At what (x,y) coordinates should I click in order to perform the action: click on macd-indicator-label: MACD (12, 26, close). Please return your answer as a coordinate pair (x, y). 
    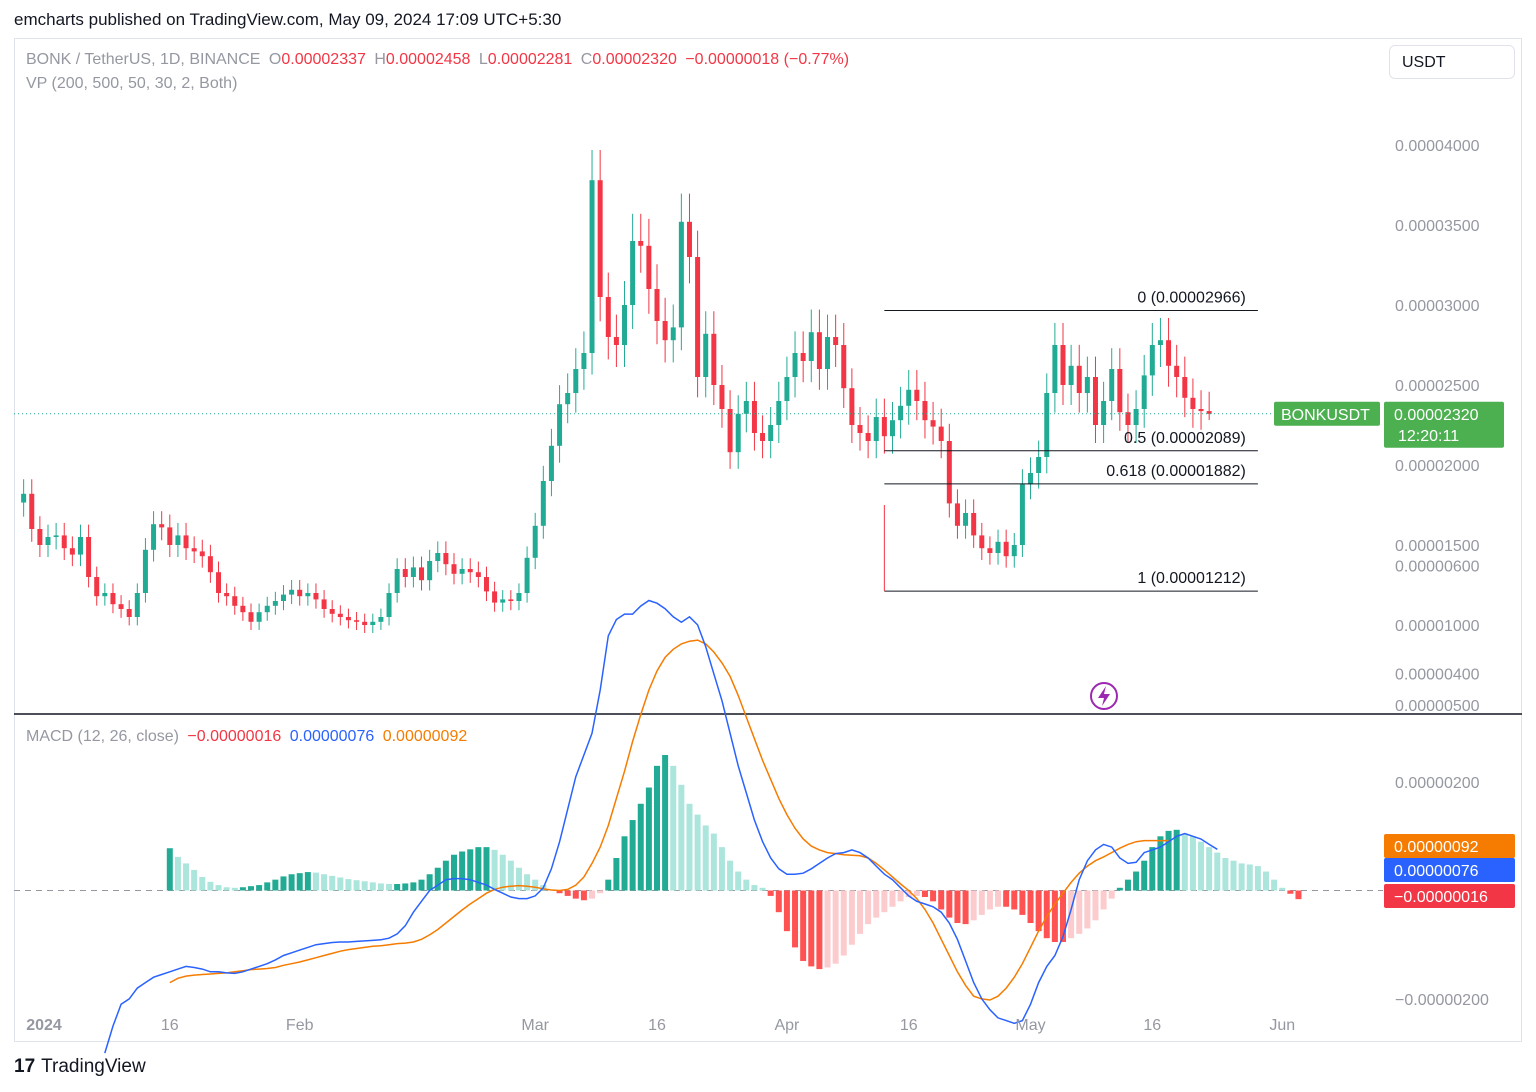
    Looking at the image, I should click on (102, 736).